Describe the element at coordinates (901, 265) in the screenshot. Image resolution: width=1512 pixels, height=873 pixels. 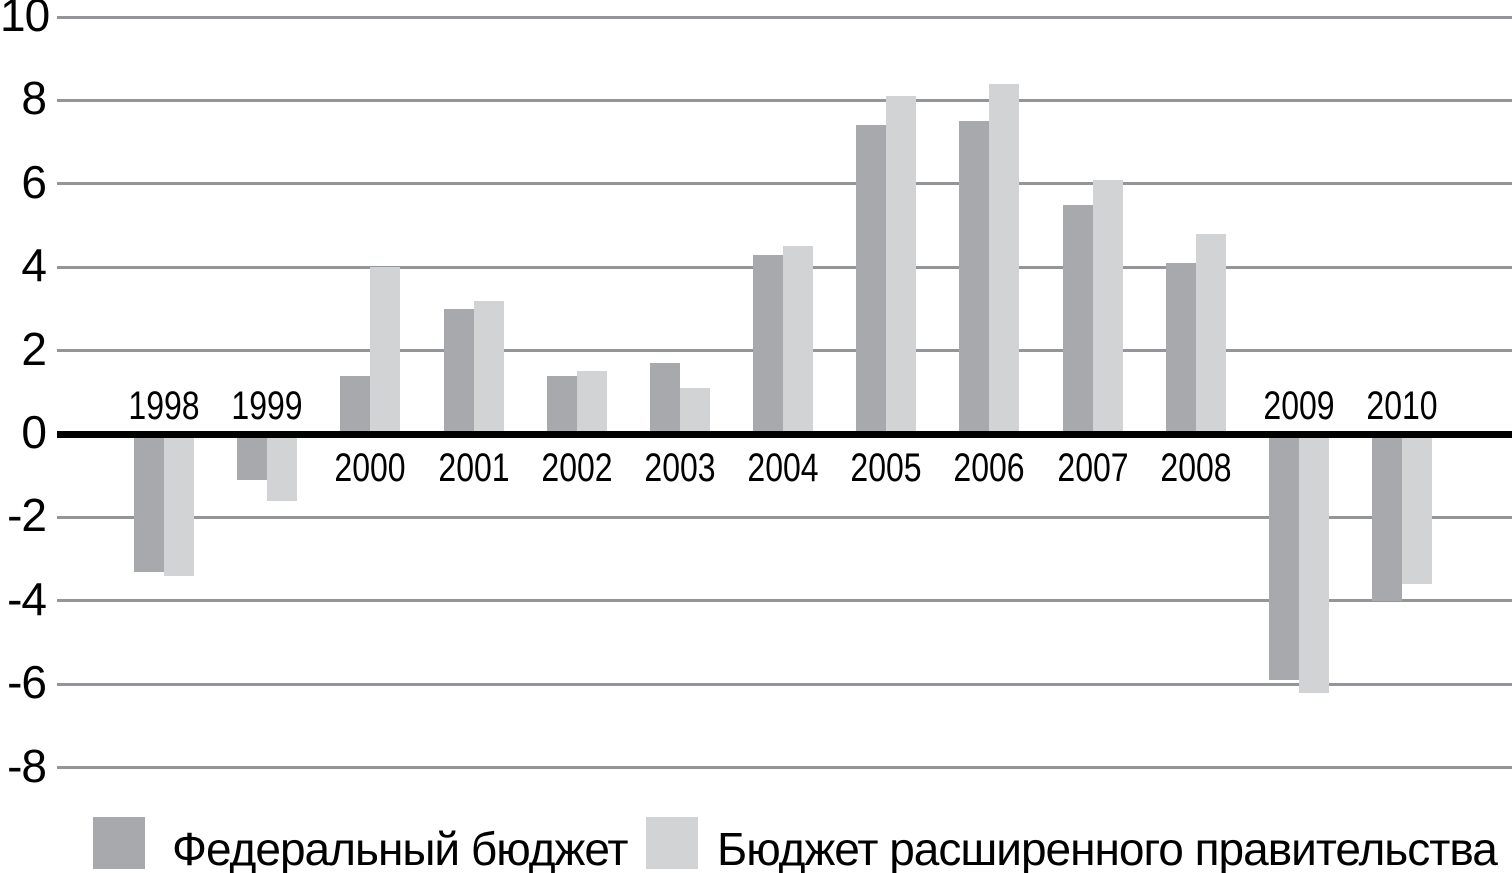
I see `bar-general-2005` at that location.